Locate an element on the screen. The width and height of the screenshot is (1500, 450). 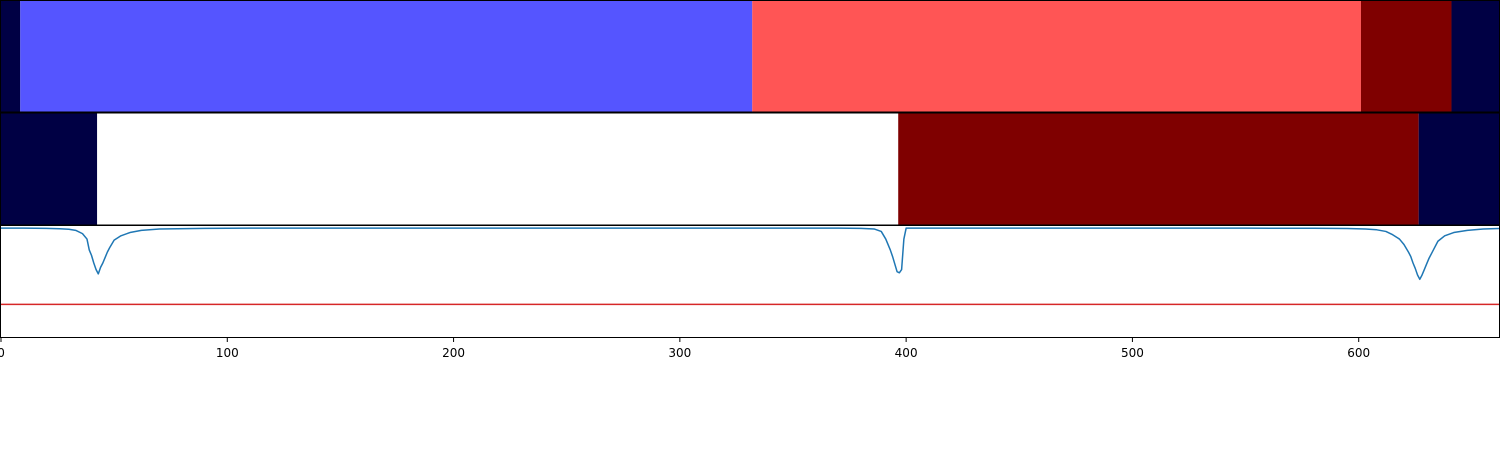
x-tick-label-100: 100 is located at coordinates (227, 353).